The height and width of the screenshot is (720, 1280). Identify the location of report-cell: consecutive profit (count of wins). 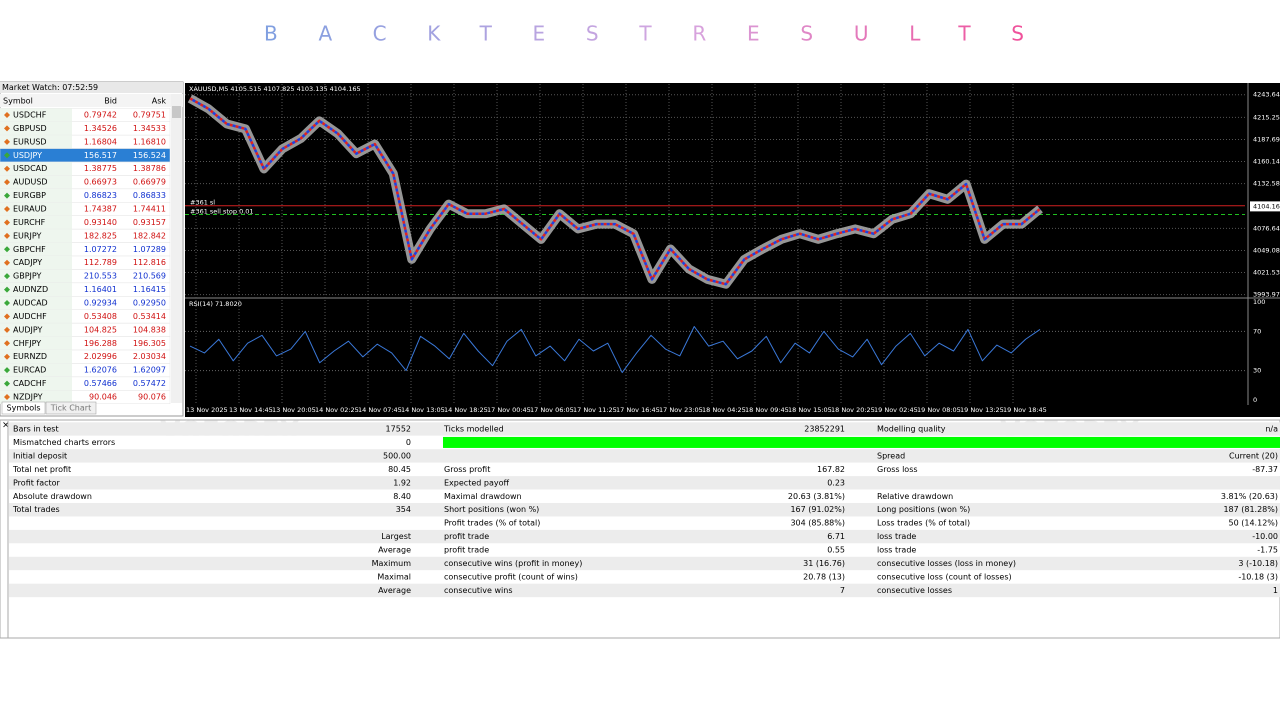
(511, 576).